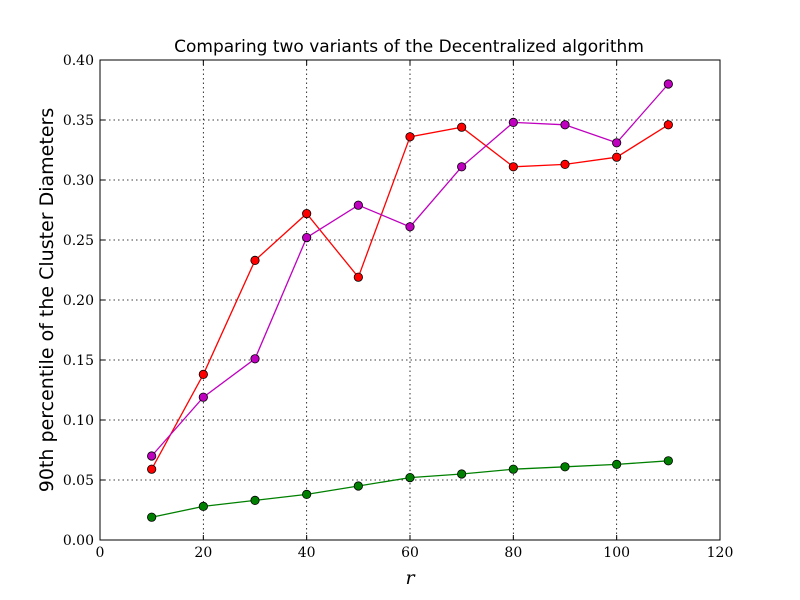 The height and width of the screenshot is (600, 800). I want to click on x-tick-label: 80, so click(513, 553).